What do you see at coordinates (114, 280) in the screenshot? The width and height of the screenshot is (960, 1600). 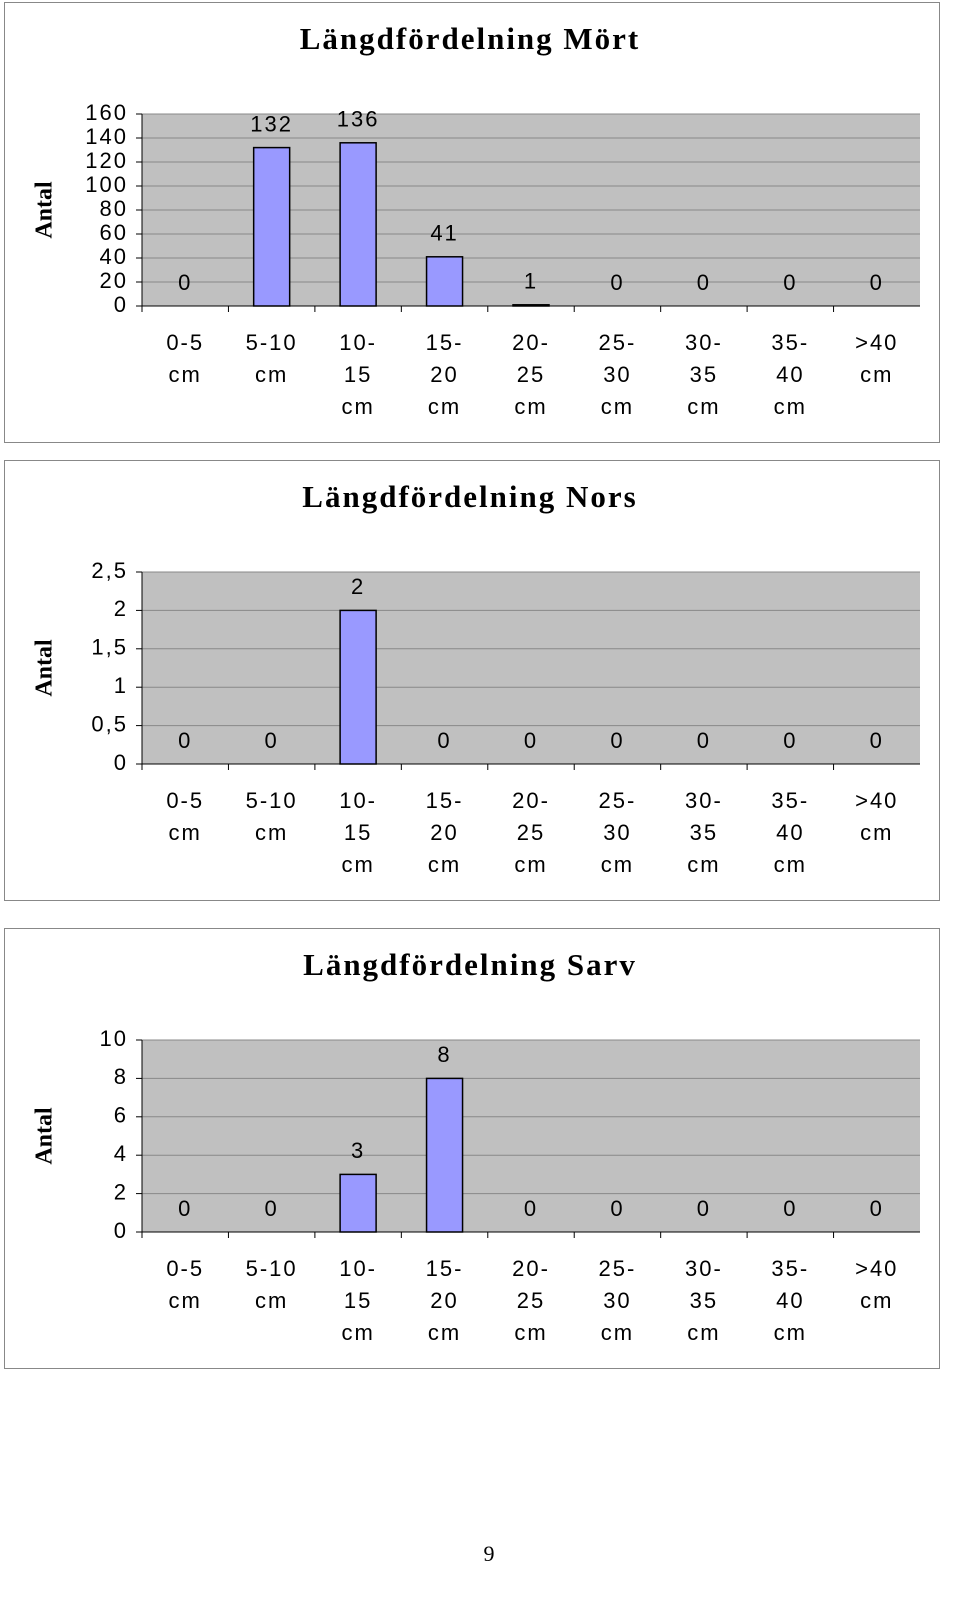 I see `y-tick-label: 20` at bounding box center [114, 280].